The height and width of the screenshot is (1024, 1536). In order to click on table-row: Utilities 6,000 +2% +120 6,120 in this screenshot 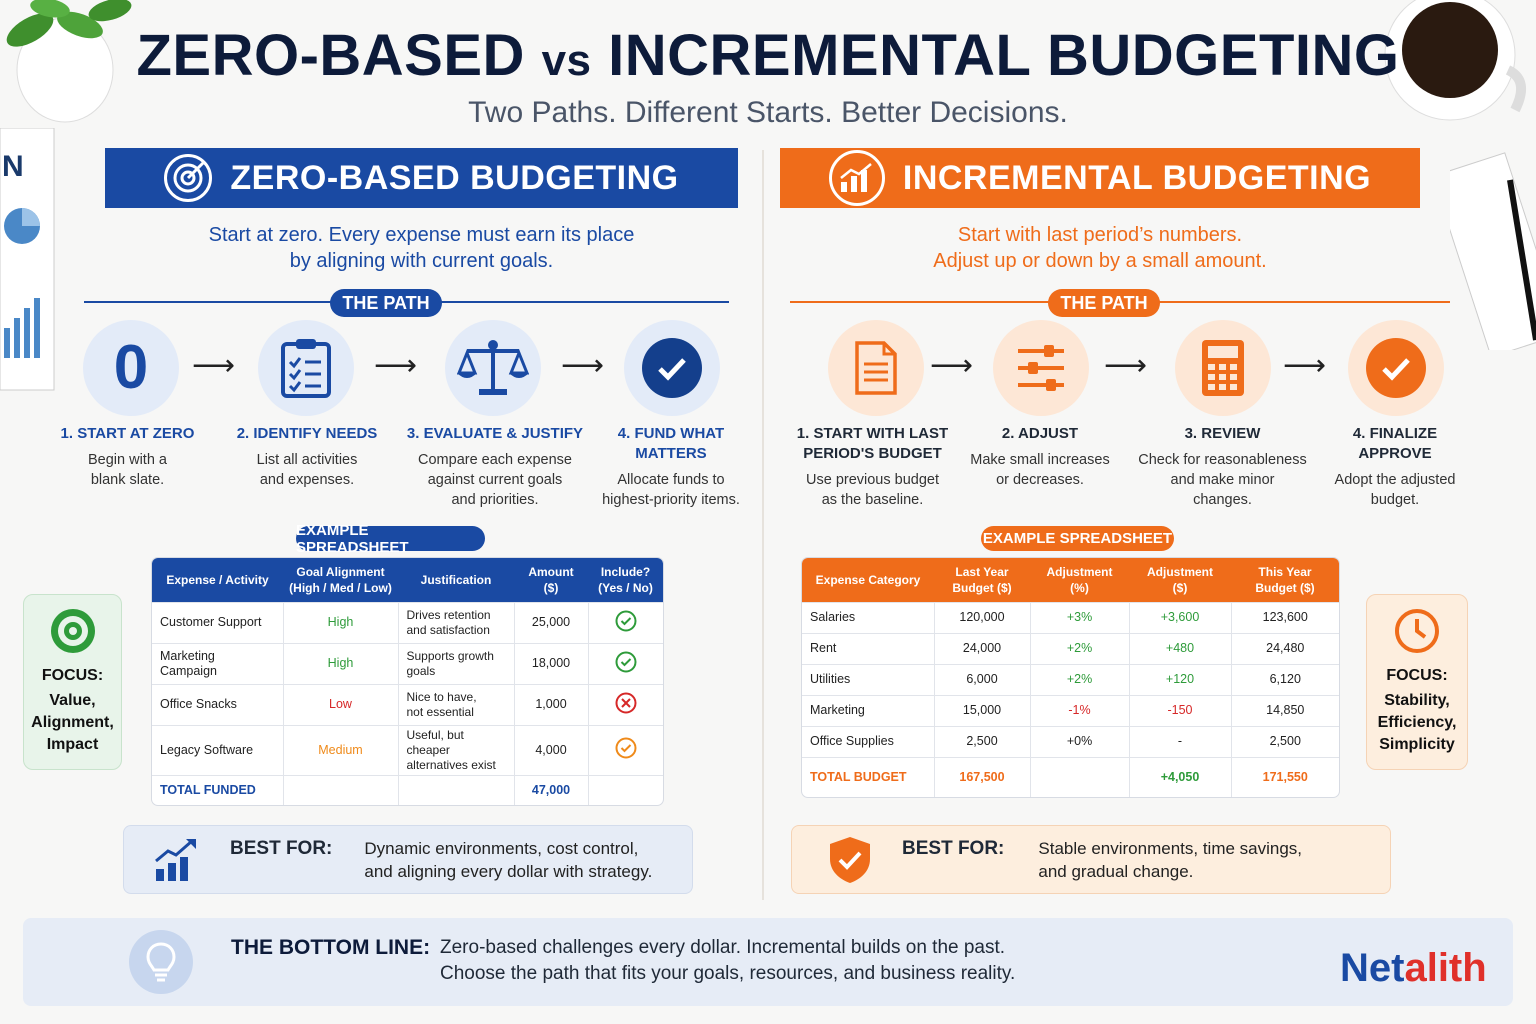, I will do `click(1070, 679)`.